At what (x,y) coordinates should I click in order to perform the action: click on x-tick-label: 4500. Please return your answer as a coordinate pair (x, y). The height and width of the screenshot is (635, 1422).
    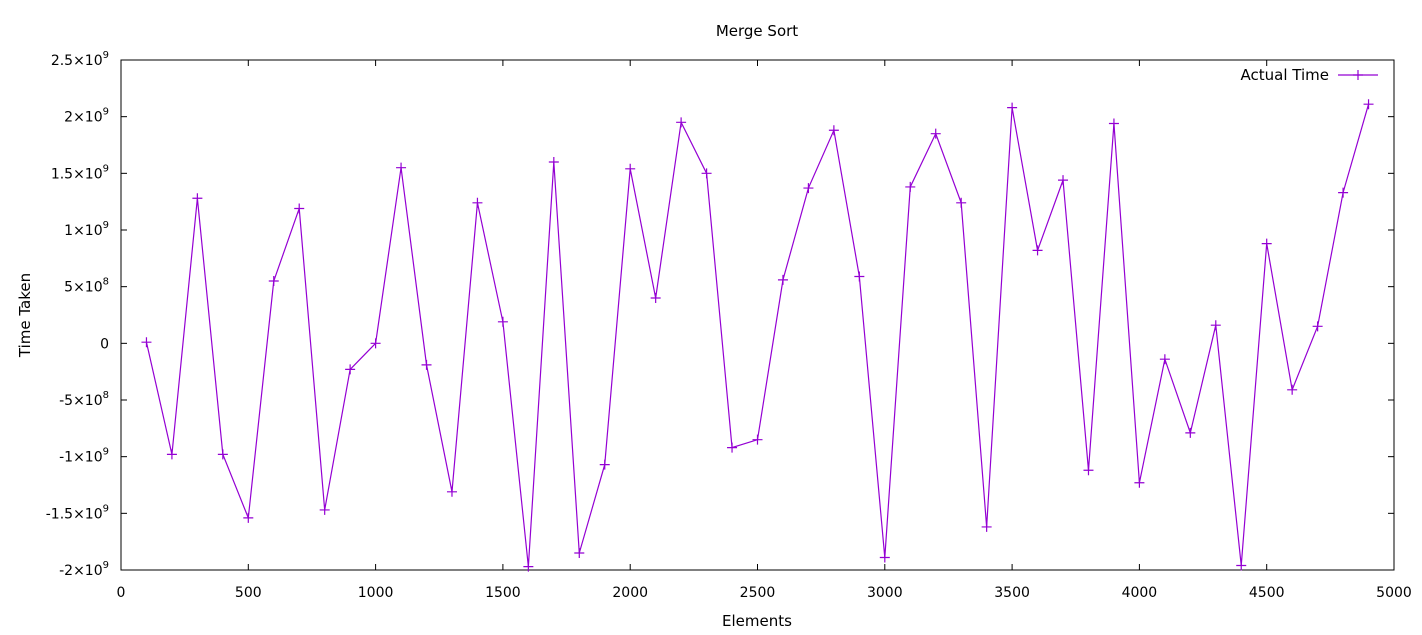
    Looking at the image, I should click on (1267, 593).